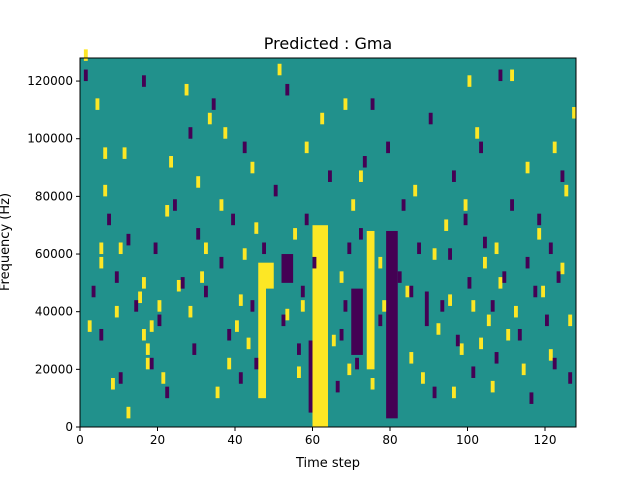 The height and width of the screenshot is (480, 640). I want to click on x-tick-label: 80, so click(389, 440).